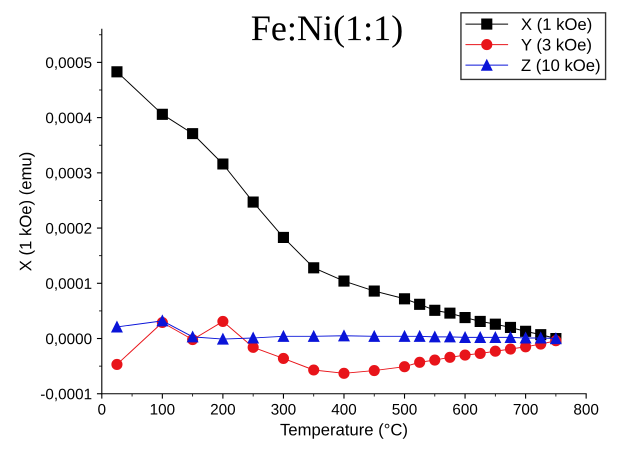  Describe the element at coordinates (327, 31) in the screenshot. I see `chart-title: Fe:Ni(1:1)` at that location.